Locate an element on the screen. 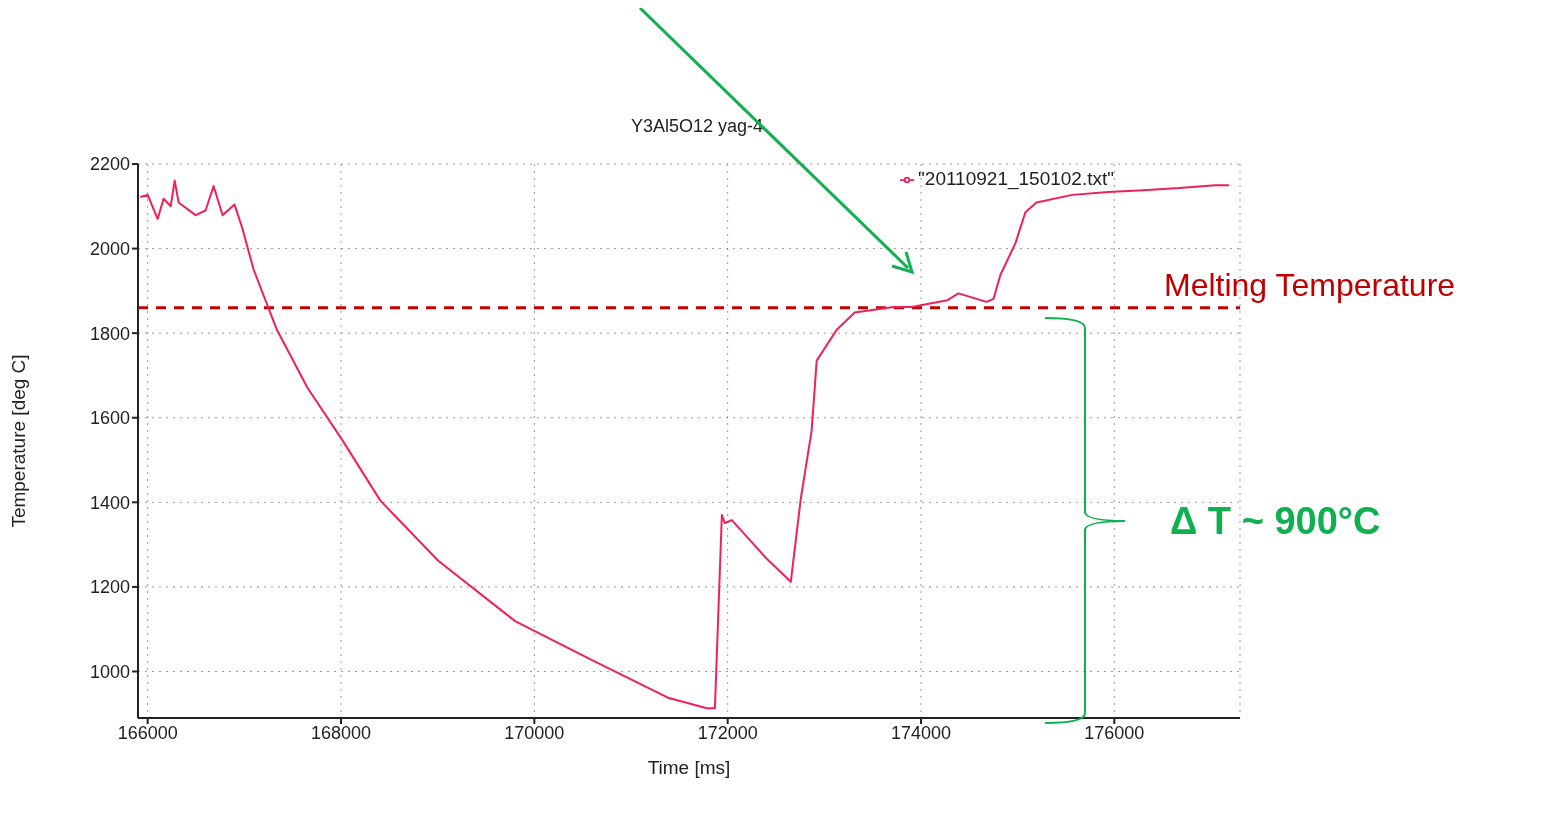 The width and height of the screenshot is (1544, 839). x-tick-label: 170000 is located at coordinates (534, 732).